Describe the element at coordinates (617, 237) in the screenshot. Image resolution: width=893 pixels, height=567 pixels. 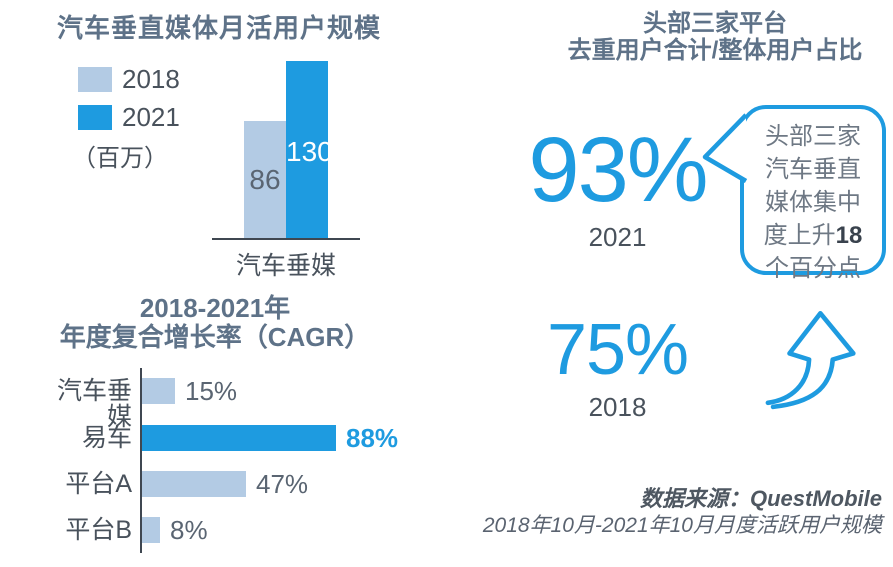
I see `stat-2021-year: 2021` at that location.